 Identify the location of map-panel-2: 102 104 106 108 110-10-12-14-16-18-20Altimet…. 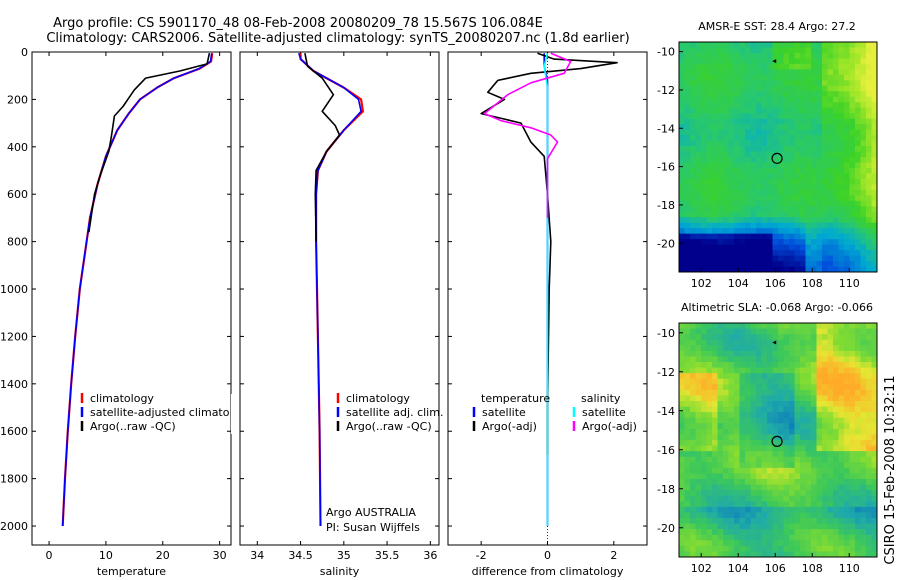
(767, 438).